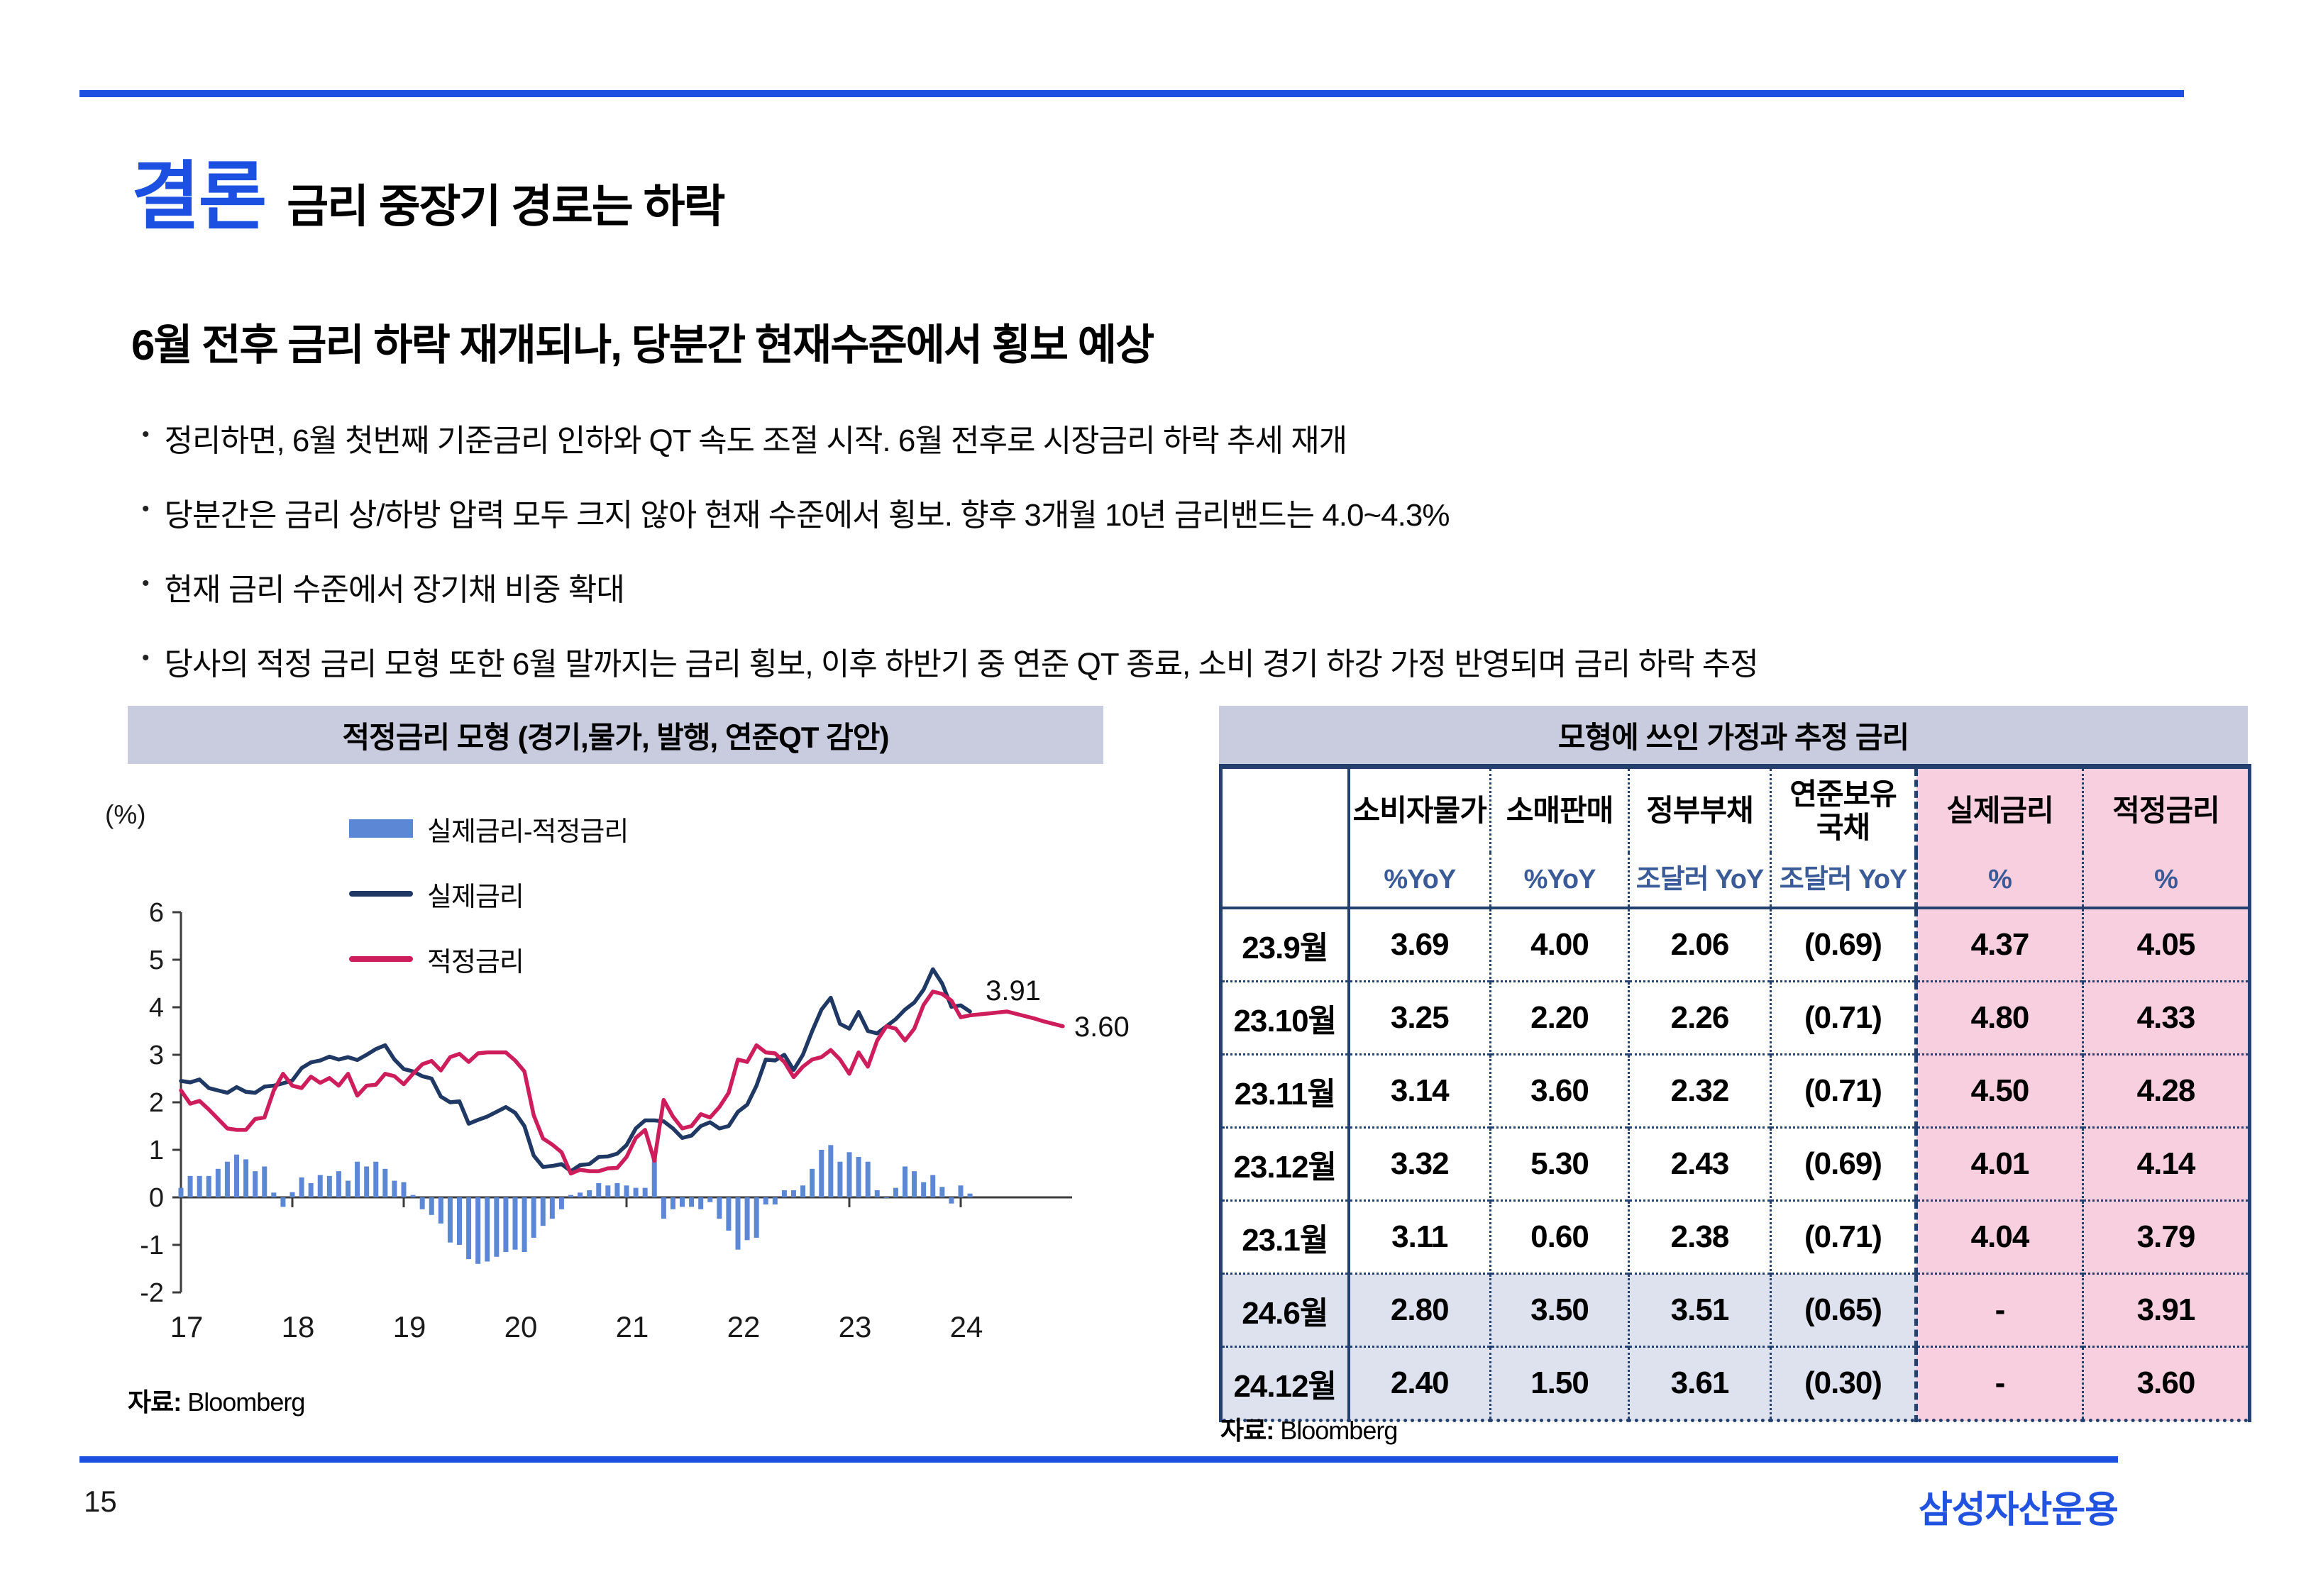  I want to click on table-cell: 3.14, so click(1419, 1090).